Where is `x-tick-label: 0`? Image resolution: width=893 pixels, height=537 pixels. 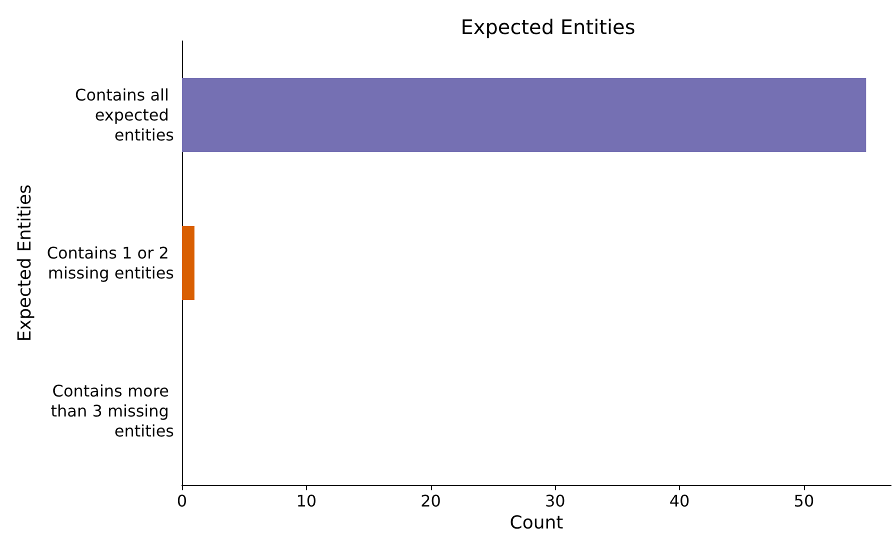 x-tick-label: 0 is located at coordinates (182, 501).